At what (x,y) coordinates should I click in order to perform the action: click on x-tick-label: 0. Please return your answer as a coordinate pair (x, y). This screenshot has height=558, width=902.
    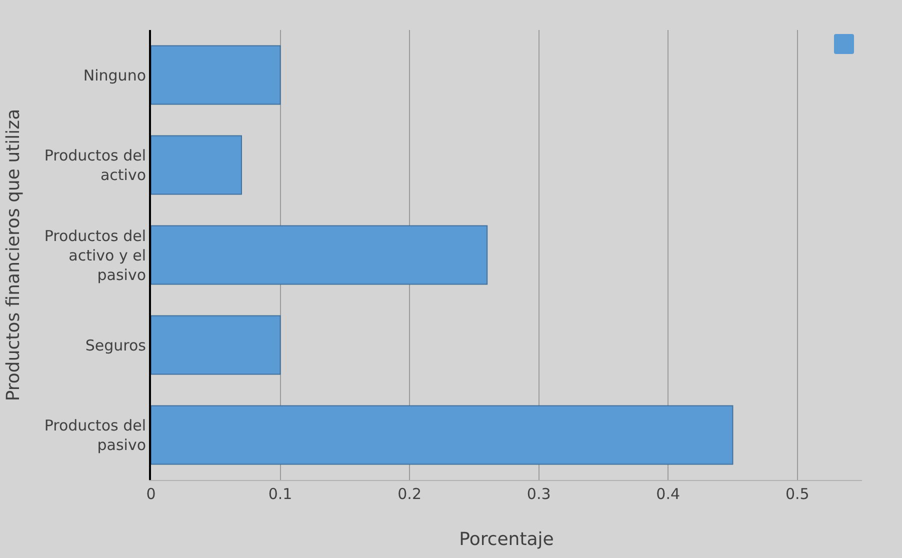
    Looking at the image, I should click on (151, 494).